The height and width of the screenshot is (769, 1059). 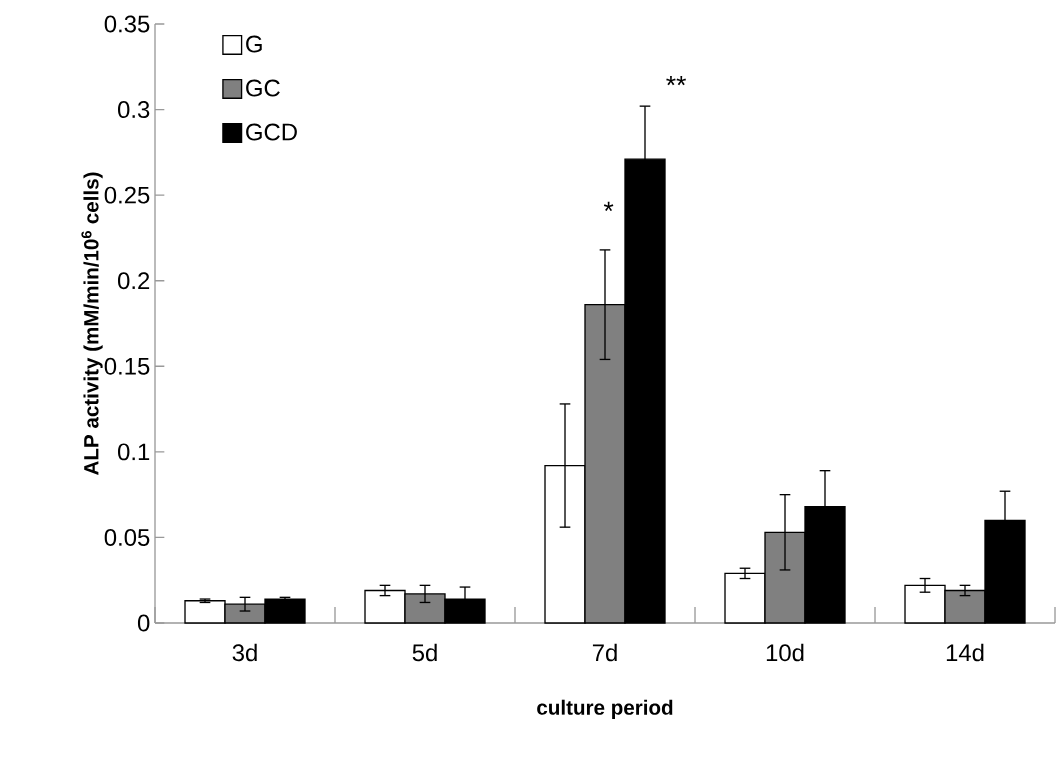 I want to click on legend-label: GC, so click(x=263, y=88).